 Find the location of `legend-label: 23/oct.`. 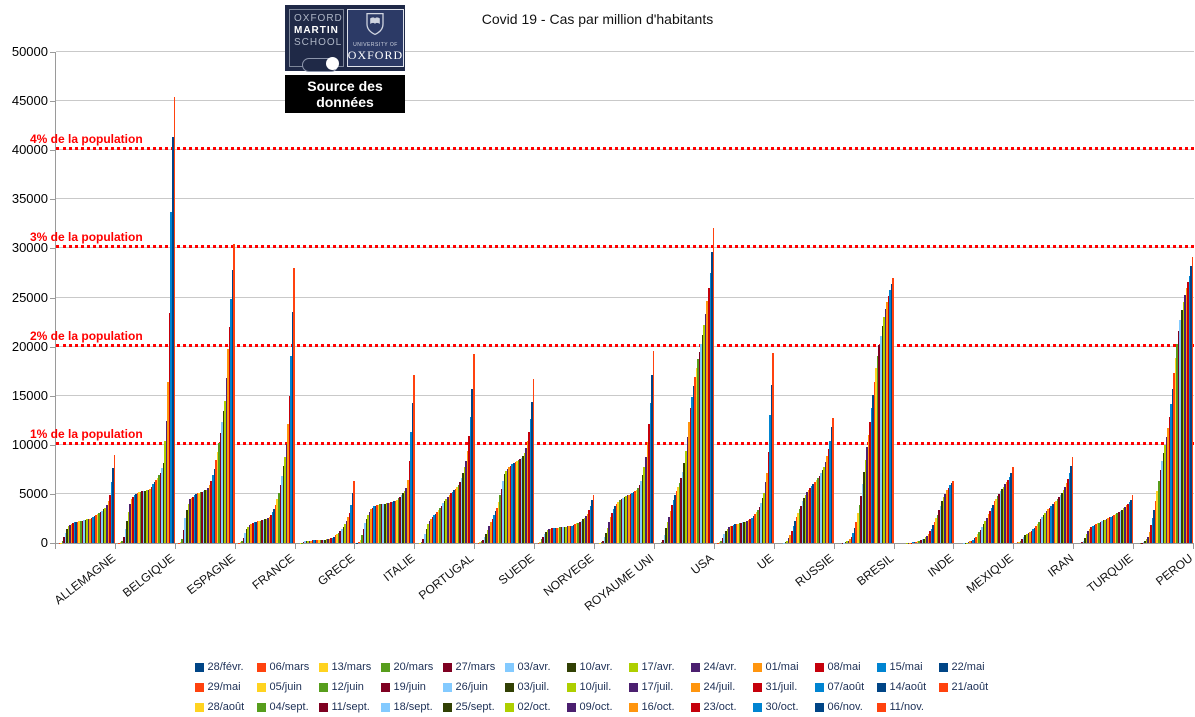

legend-label: 23/oct. is located at coordinates (720, 707).